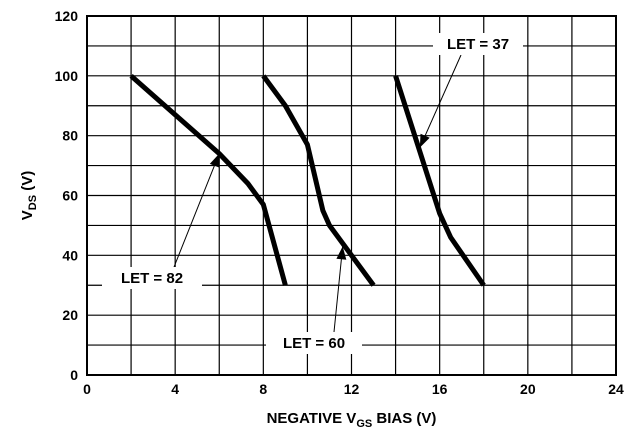  Describe the element at coordinates (440, 389) in the screenshot. I see `x-tick-label: 16` at that location.